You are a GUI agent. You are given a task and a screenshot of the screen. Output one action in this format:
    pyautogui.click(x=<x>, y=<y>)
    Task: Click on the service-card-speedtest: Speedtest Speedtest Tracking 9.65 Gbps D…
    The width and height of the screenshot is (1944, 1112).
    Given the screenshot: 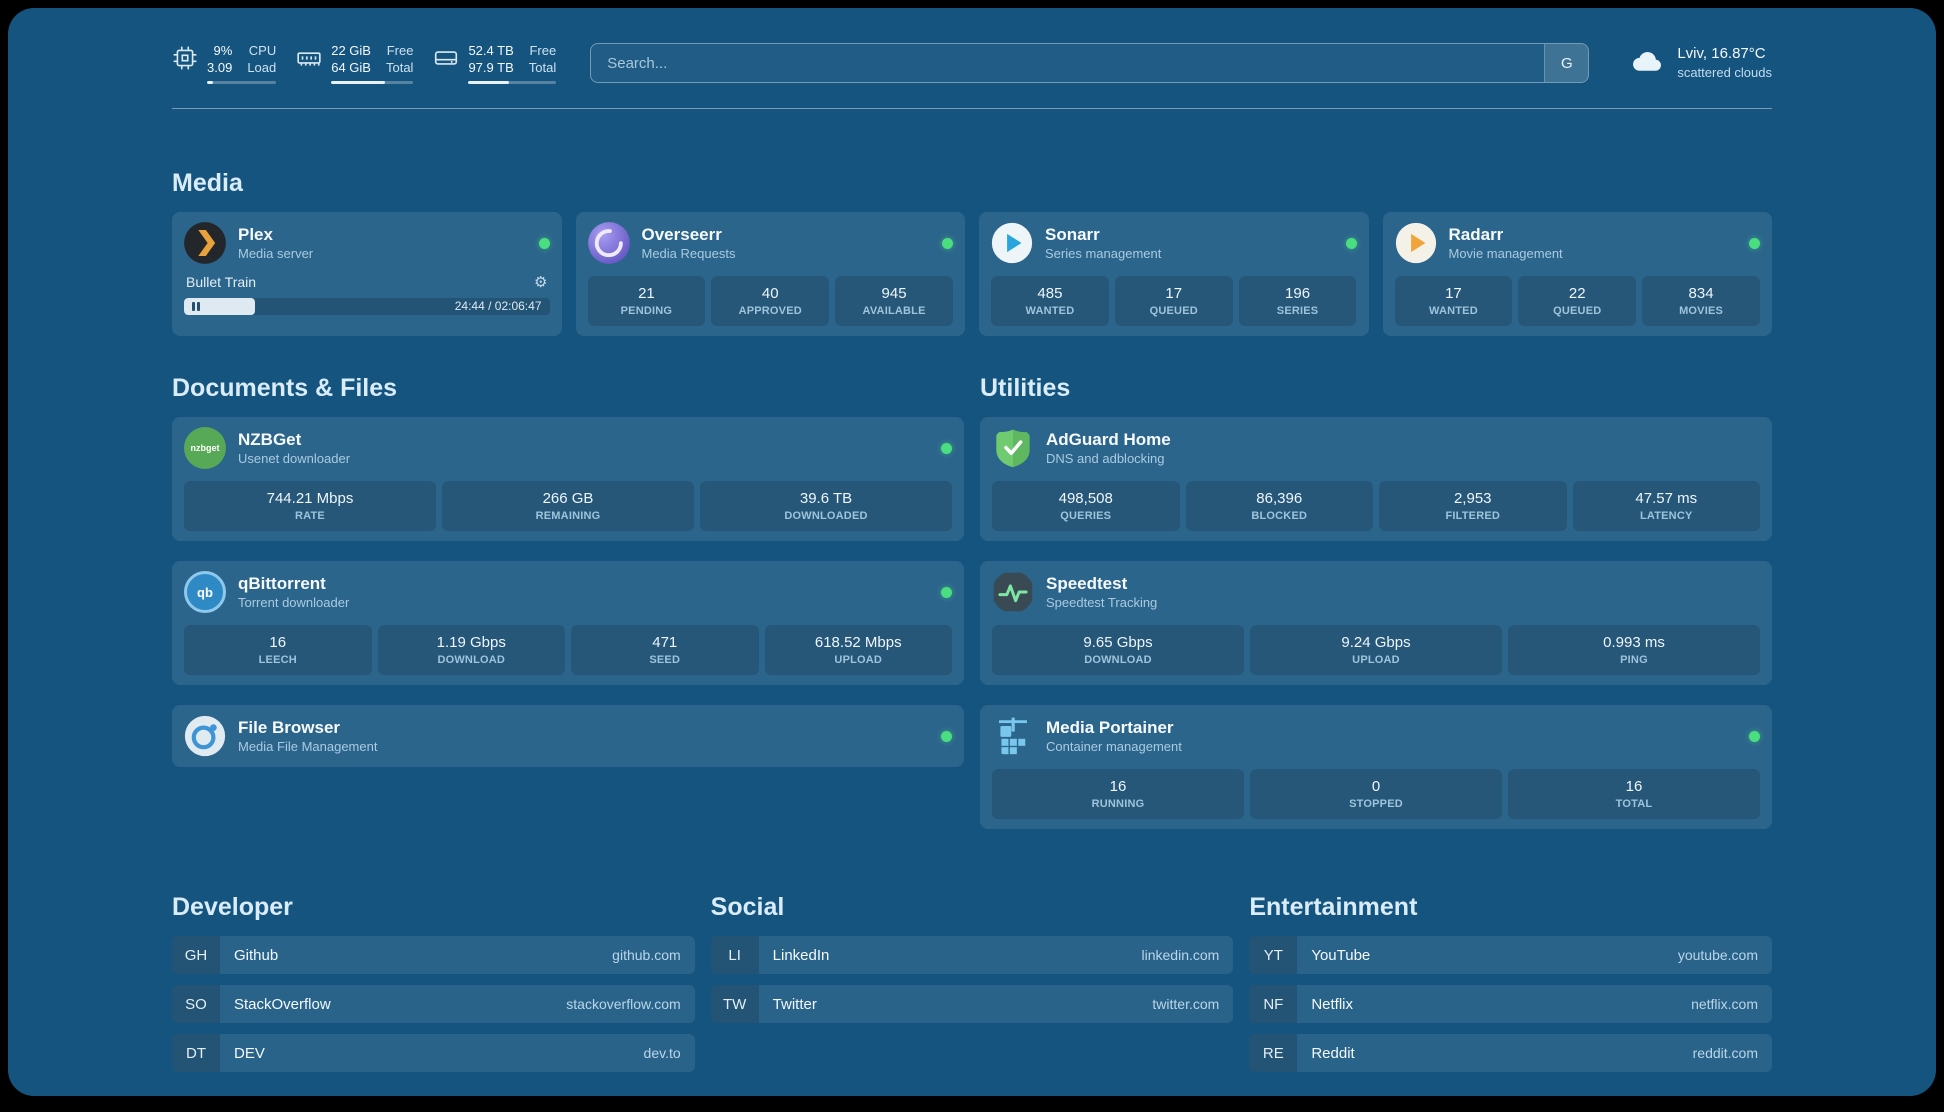 What is the action you would take?
    pyautogui.click(x=1376, y=623)
    